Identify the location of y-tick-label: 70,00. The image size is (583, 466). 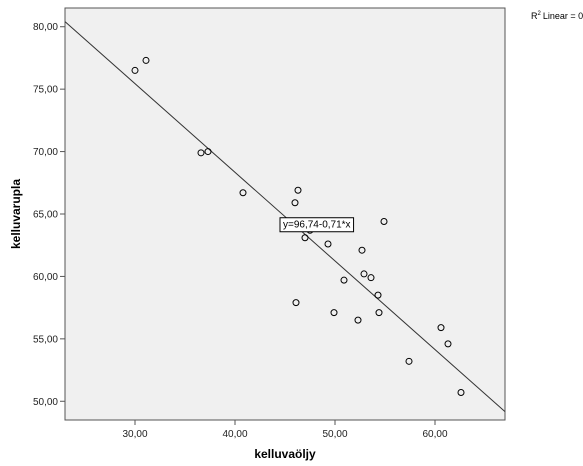
(45, 152).